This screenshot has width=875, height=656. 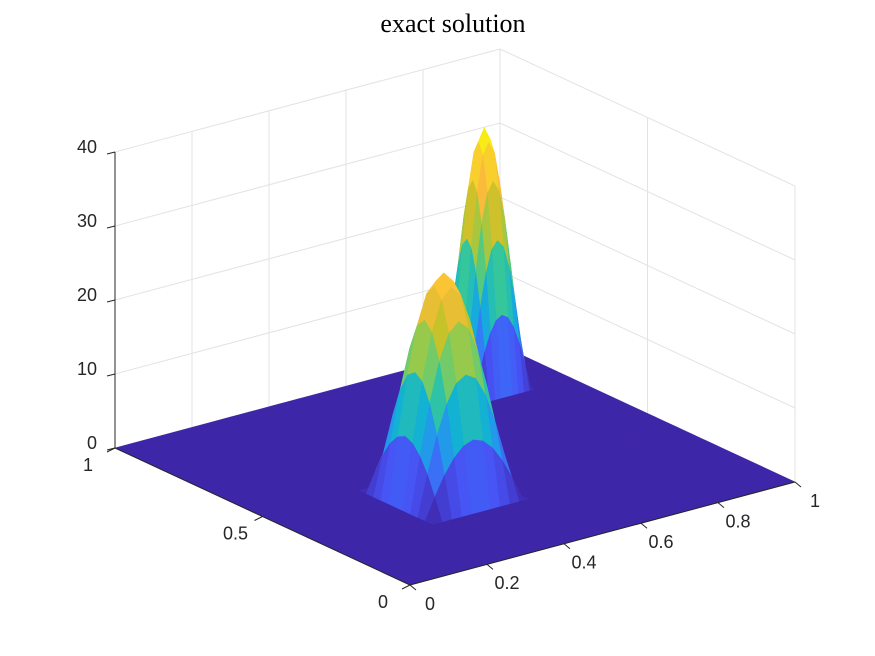 I want to click on z-tick-label: 0, so click(x=92, y=443).